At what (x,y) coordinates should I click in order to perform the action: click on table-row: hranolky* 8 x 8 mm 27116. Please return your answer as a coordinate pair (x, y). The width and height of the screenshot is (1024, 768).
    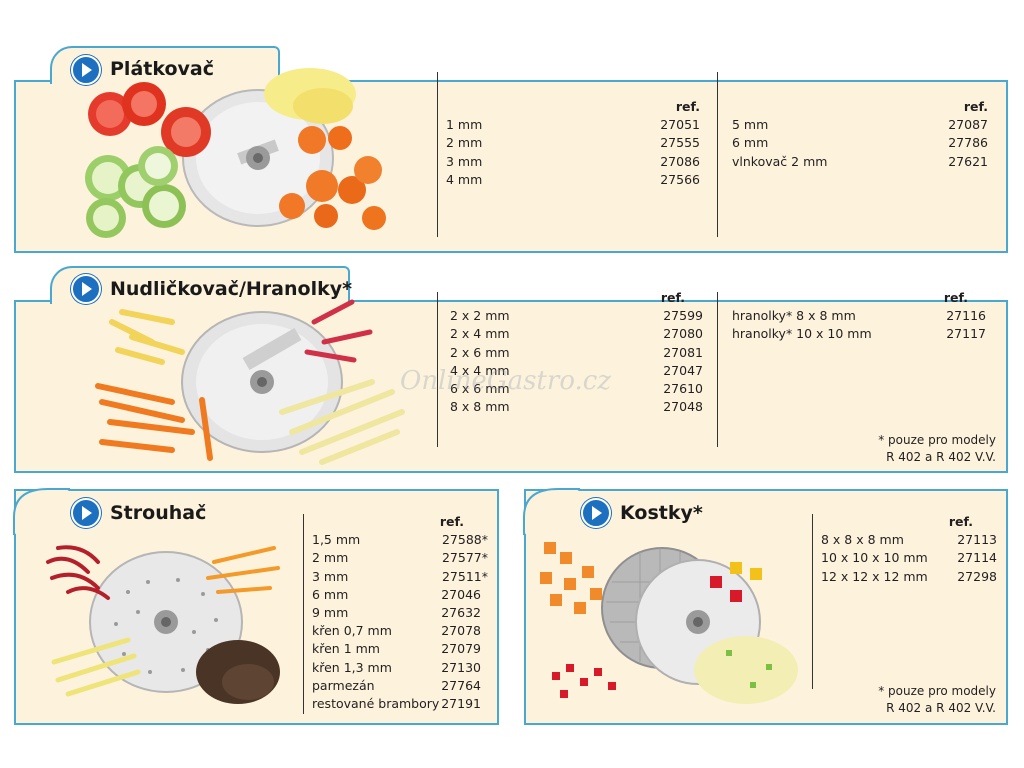
    Looking at the image, I should click on (859, 316).